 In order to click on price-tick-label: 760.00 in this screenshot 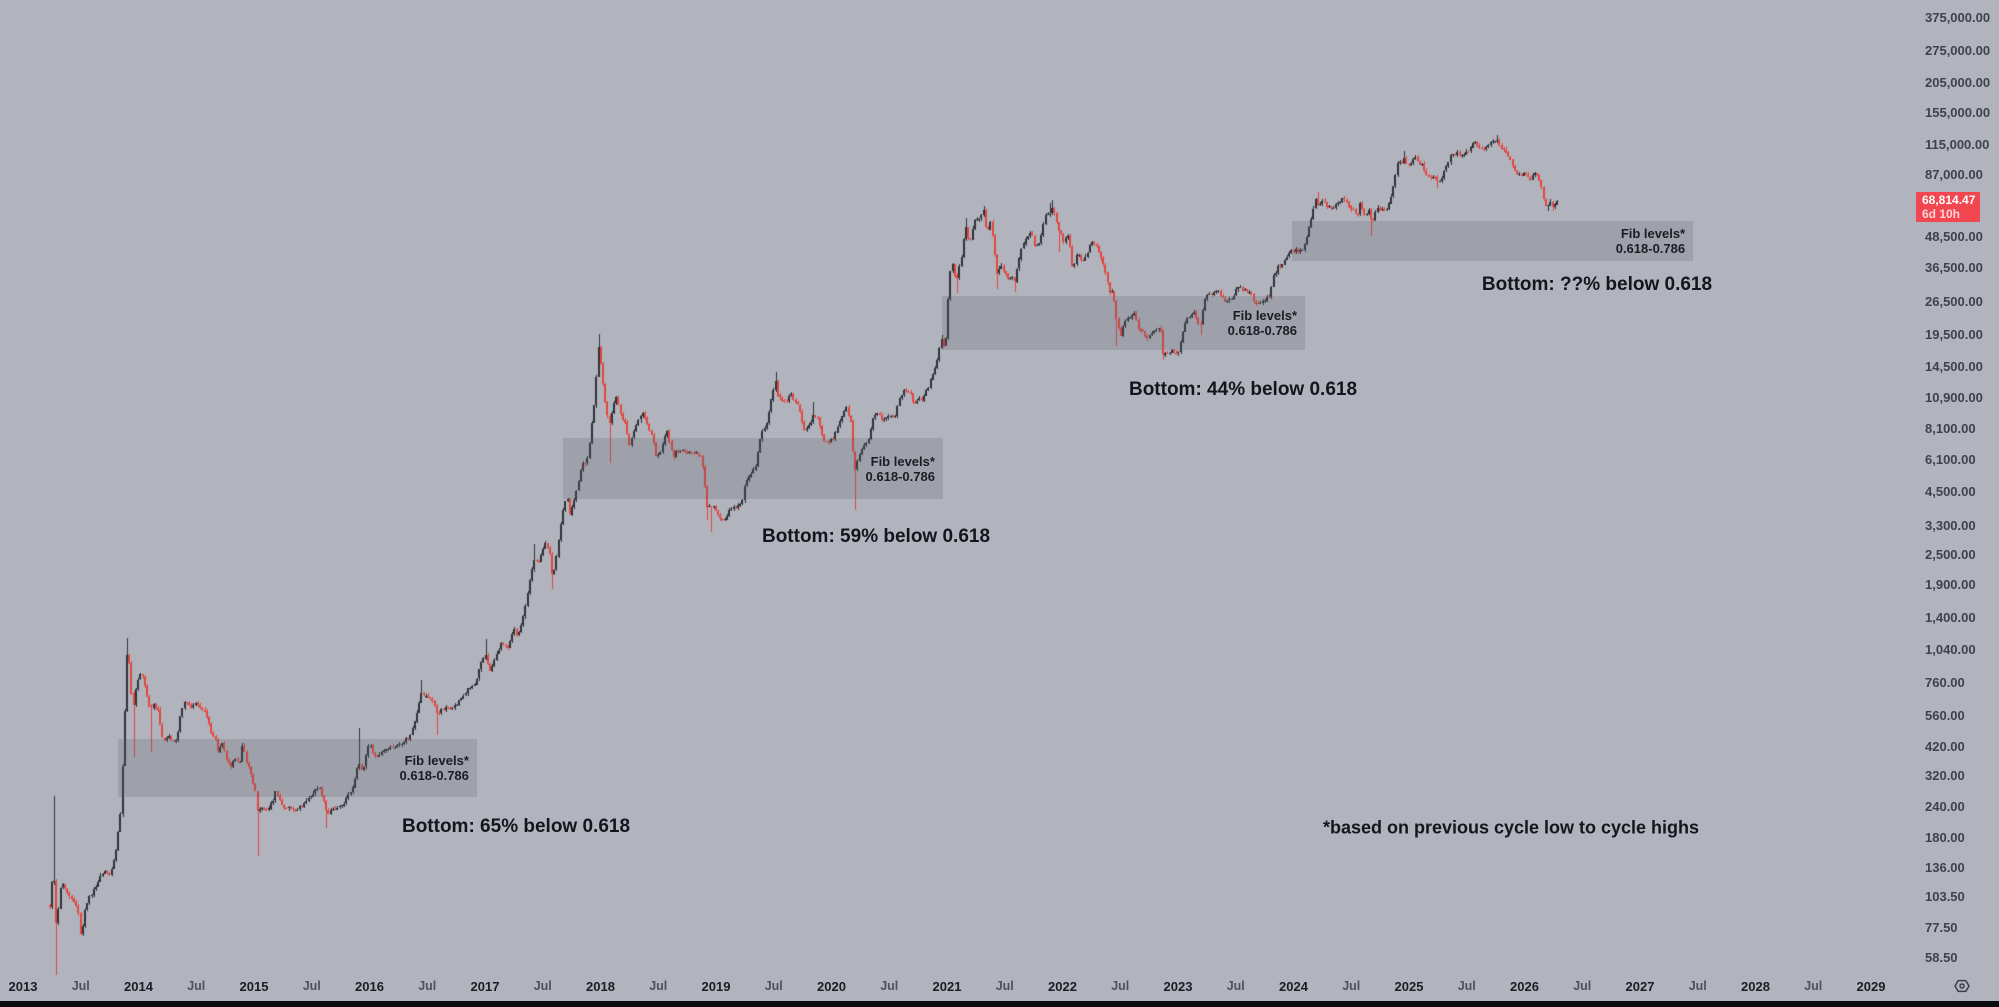, I will do `click(1945, 683)`.